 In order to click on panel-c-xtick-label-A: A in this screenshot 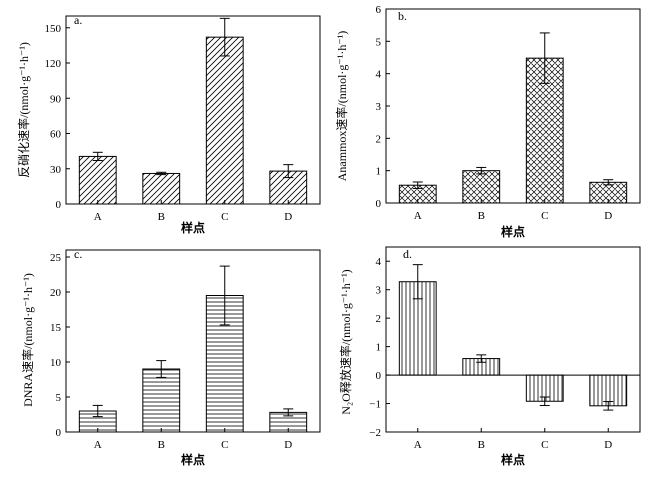, I will do `click(98, 445)`.